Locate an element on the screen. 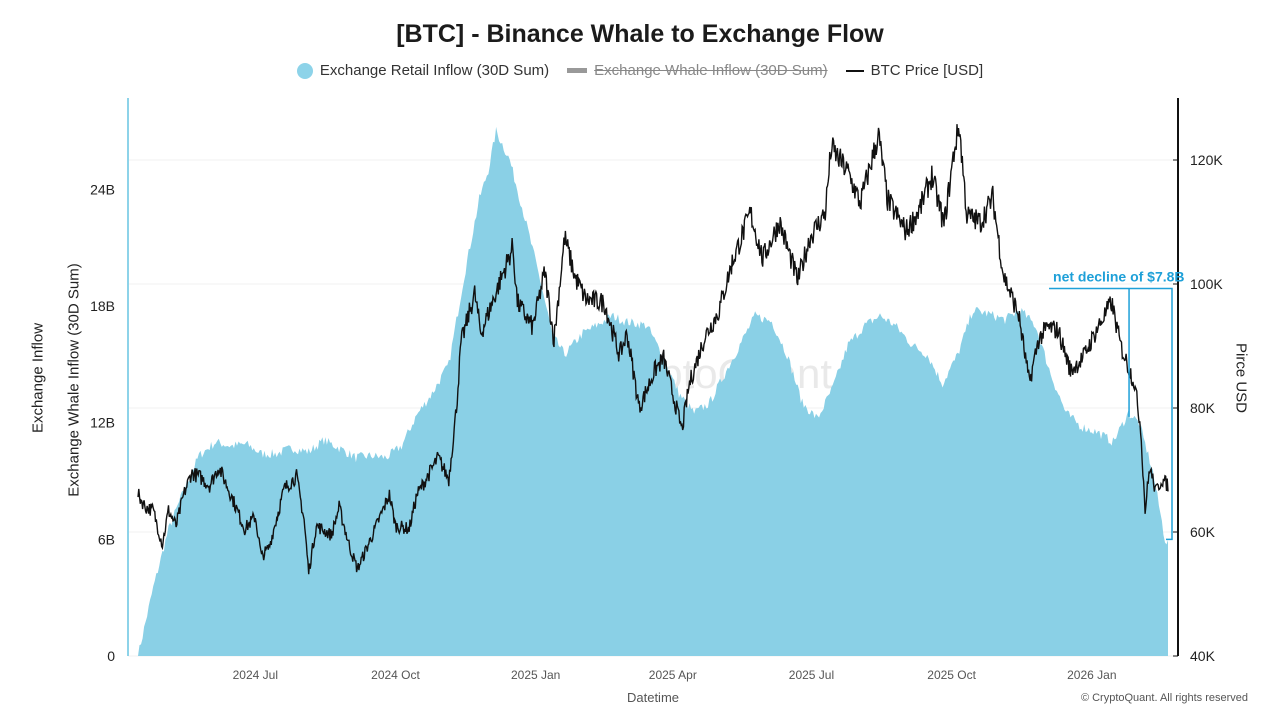  x-tick-label: 2025 Apr is located at coordinates (673, 675).